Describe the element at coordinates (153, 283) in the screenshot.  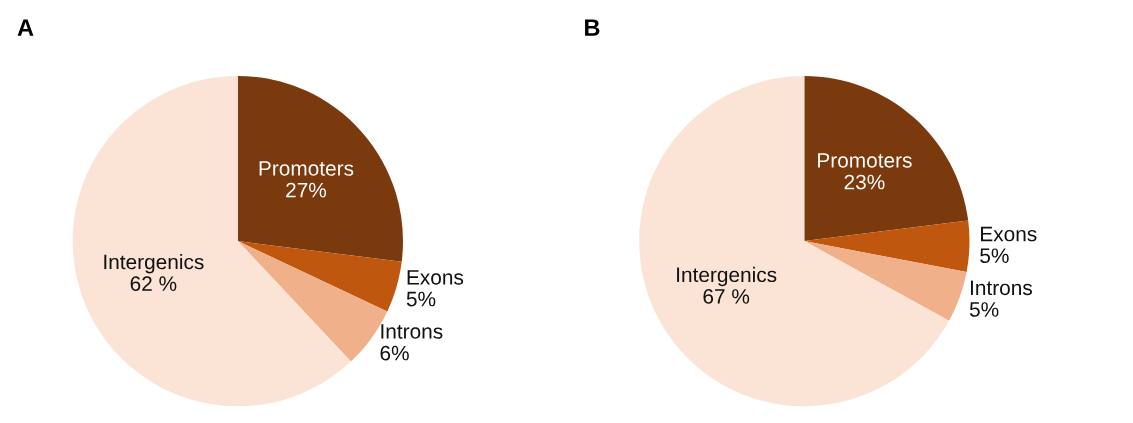
I see `data-label: 62 %` at that location.